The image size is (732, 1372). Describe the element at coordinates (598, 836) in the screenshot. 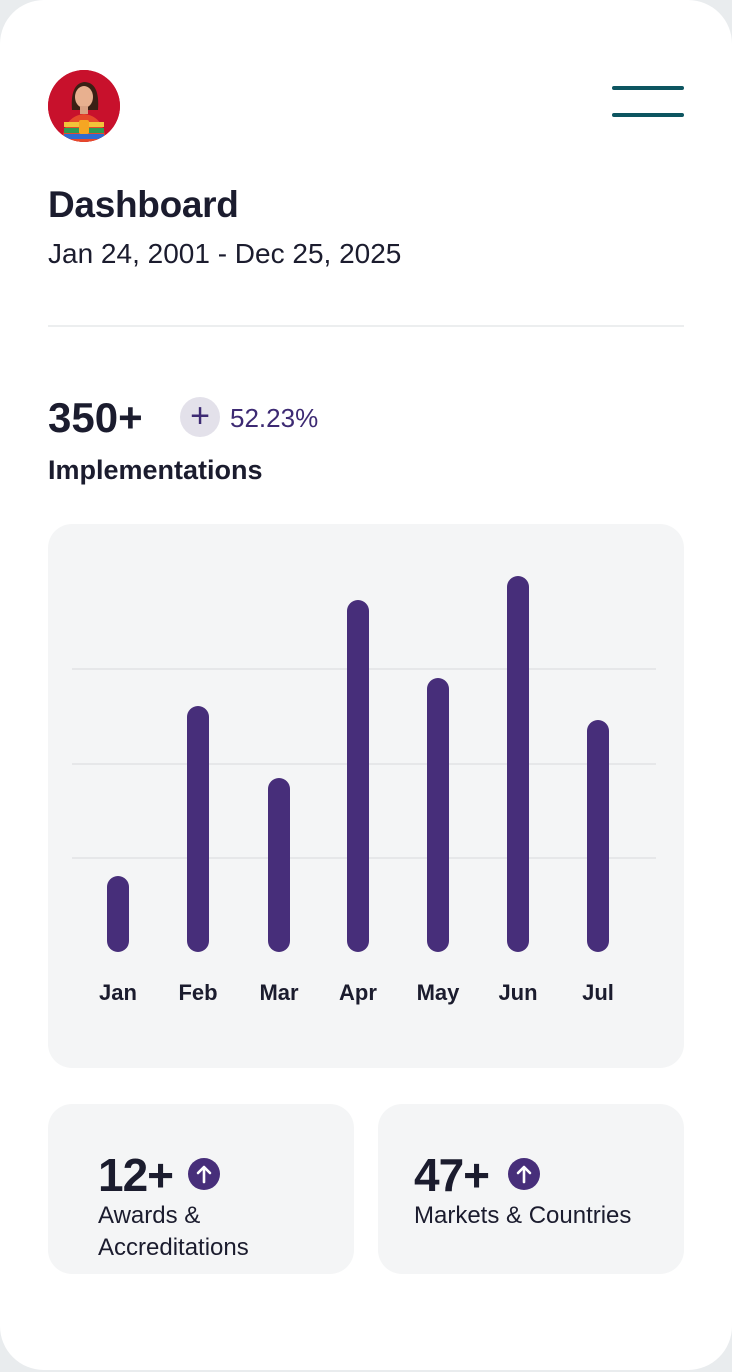

I see `chart-bar-jul` at that location.